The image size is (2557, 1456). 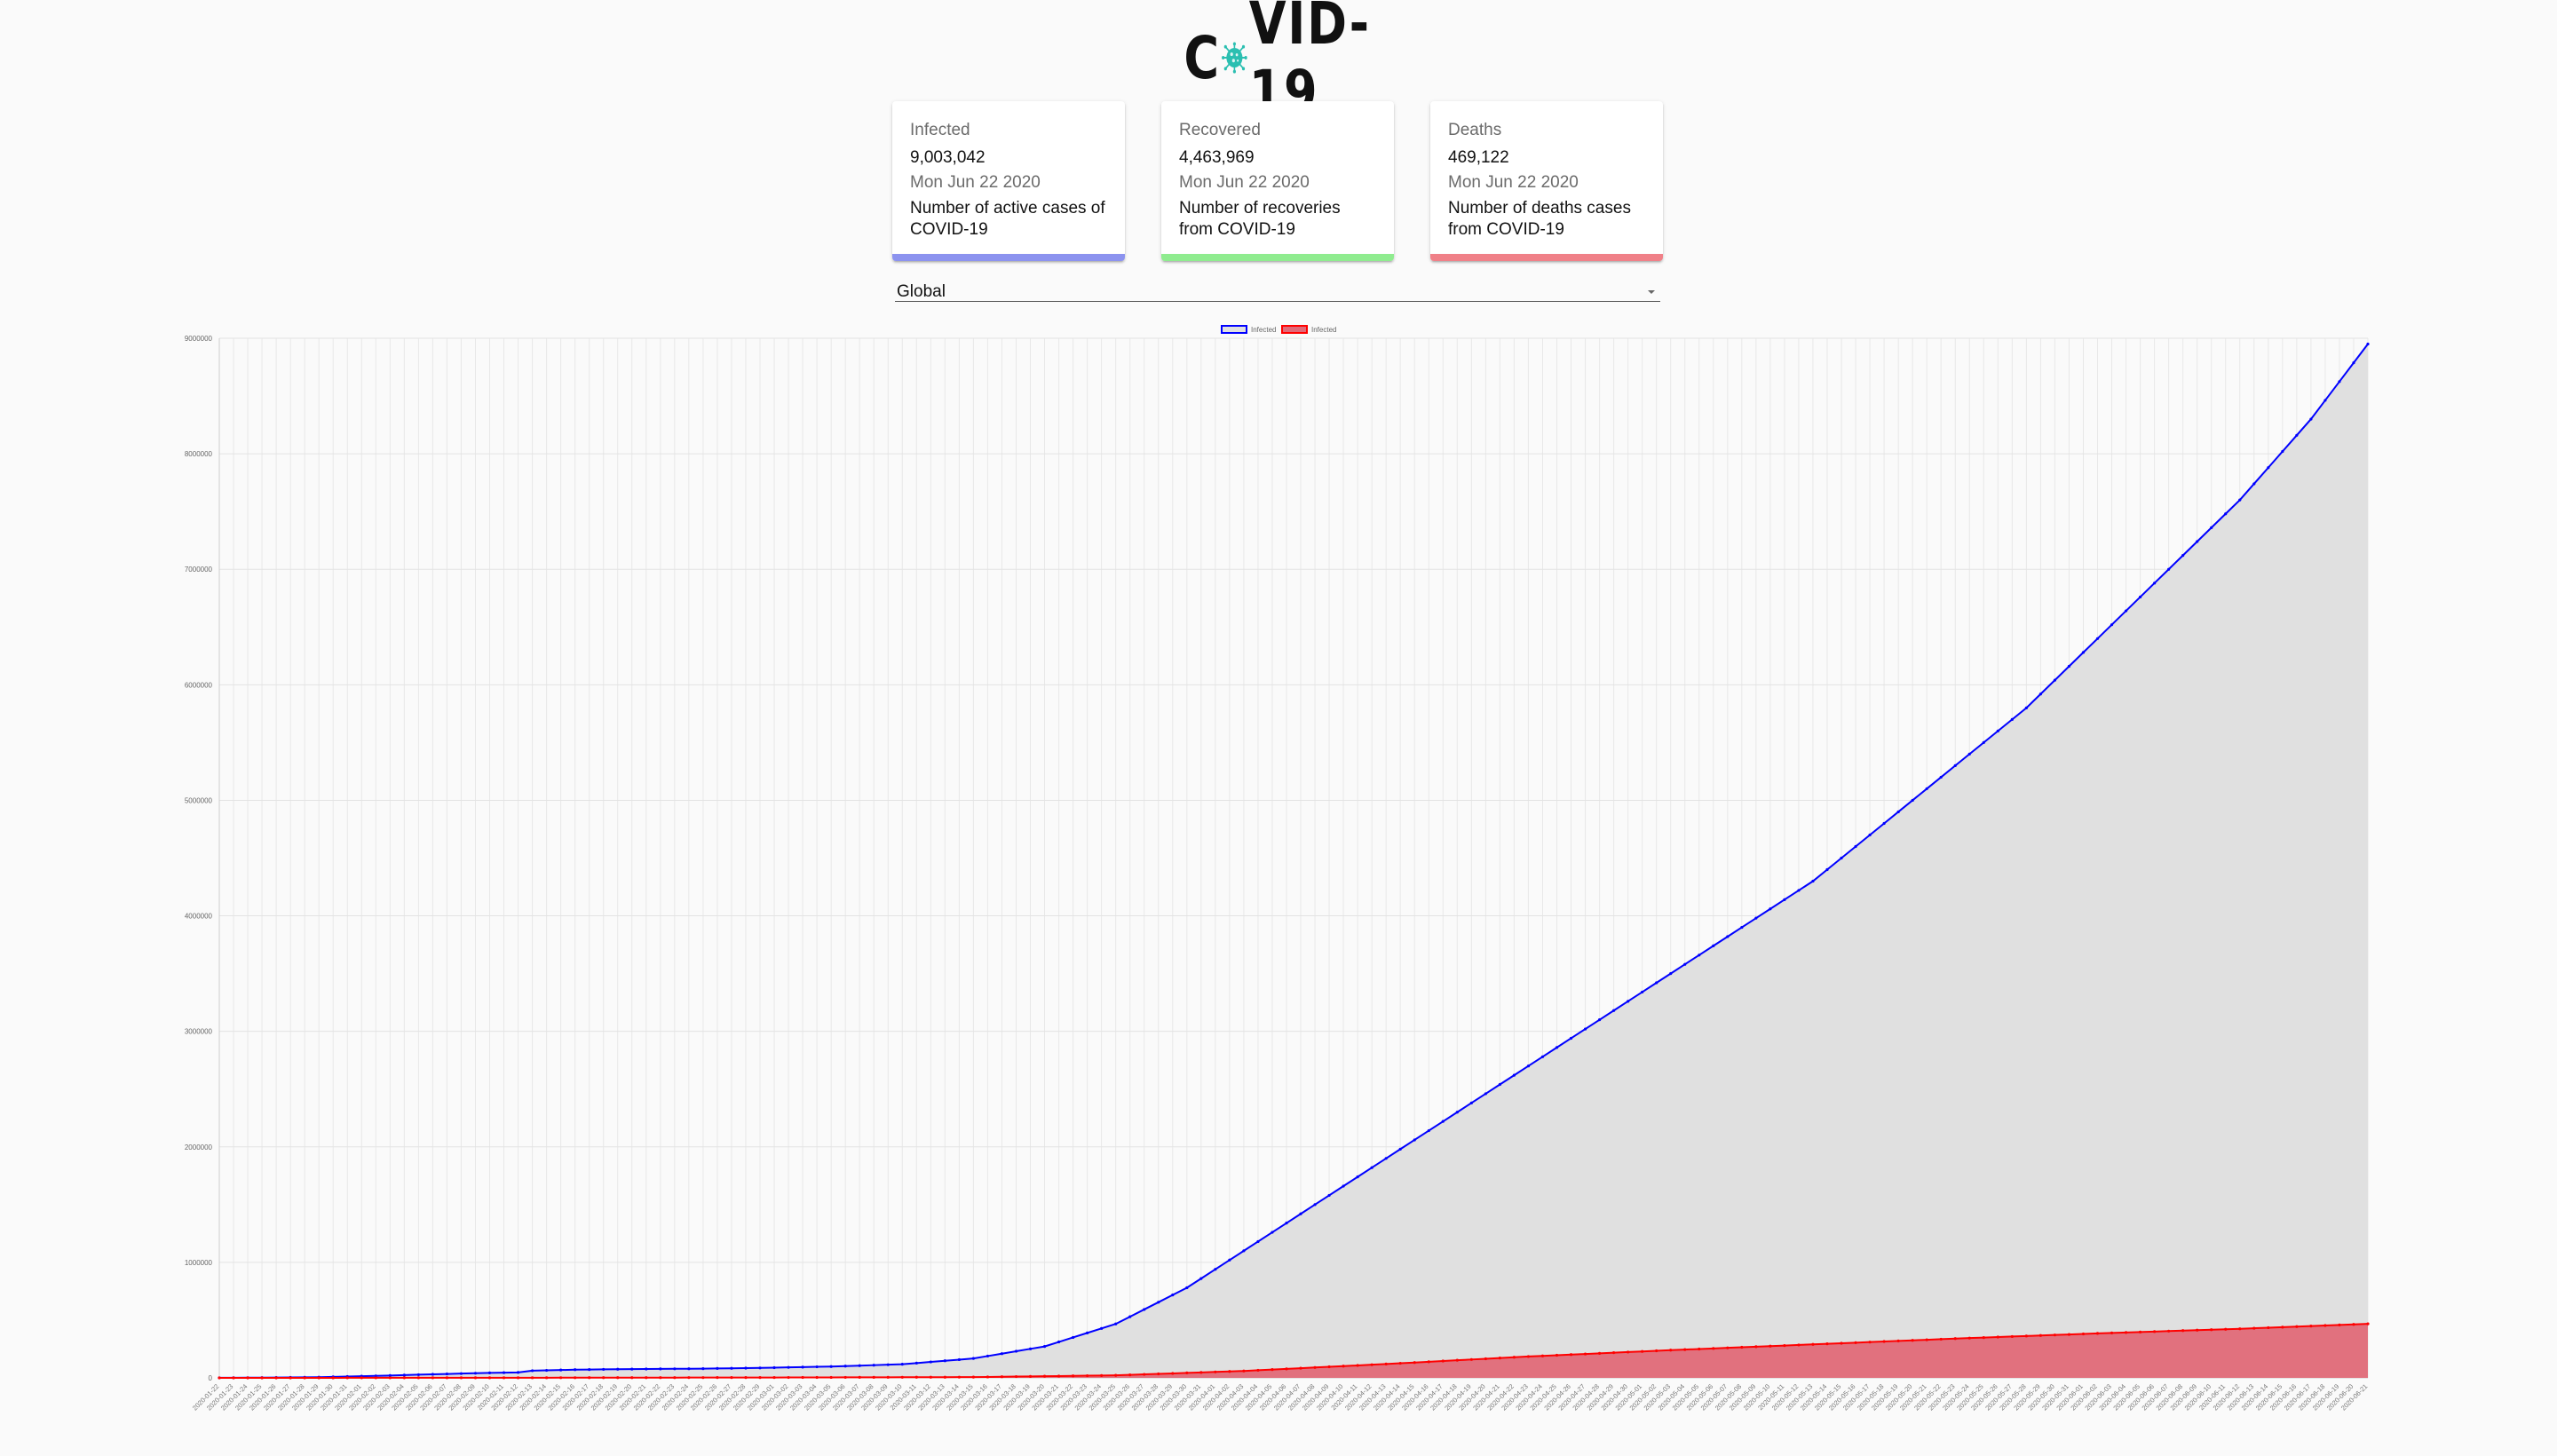 What do you see at coordinates (199, 800) in the screenshot?
I see `y-tick-label: 5000000` at bounding box center [199, 800].